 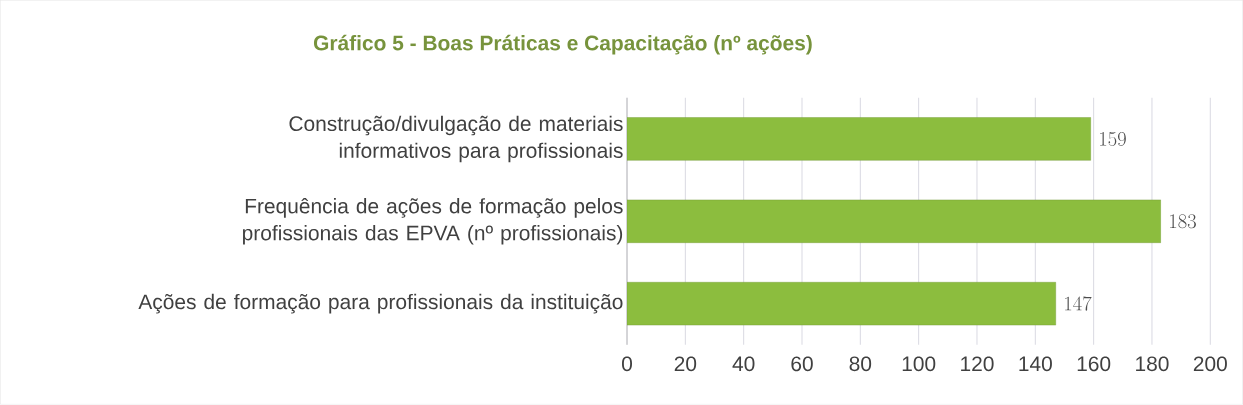 What do you see at coordinates (802, 364) in the screenshot?
I see `x-tick-label: 60` at bounding box center [802, 364].